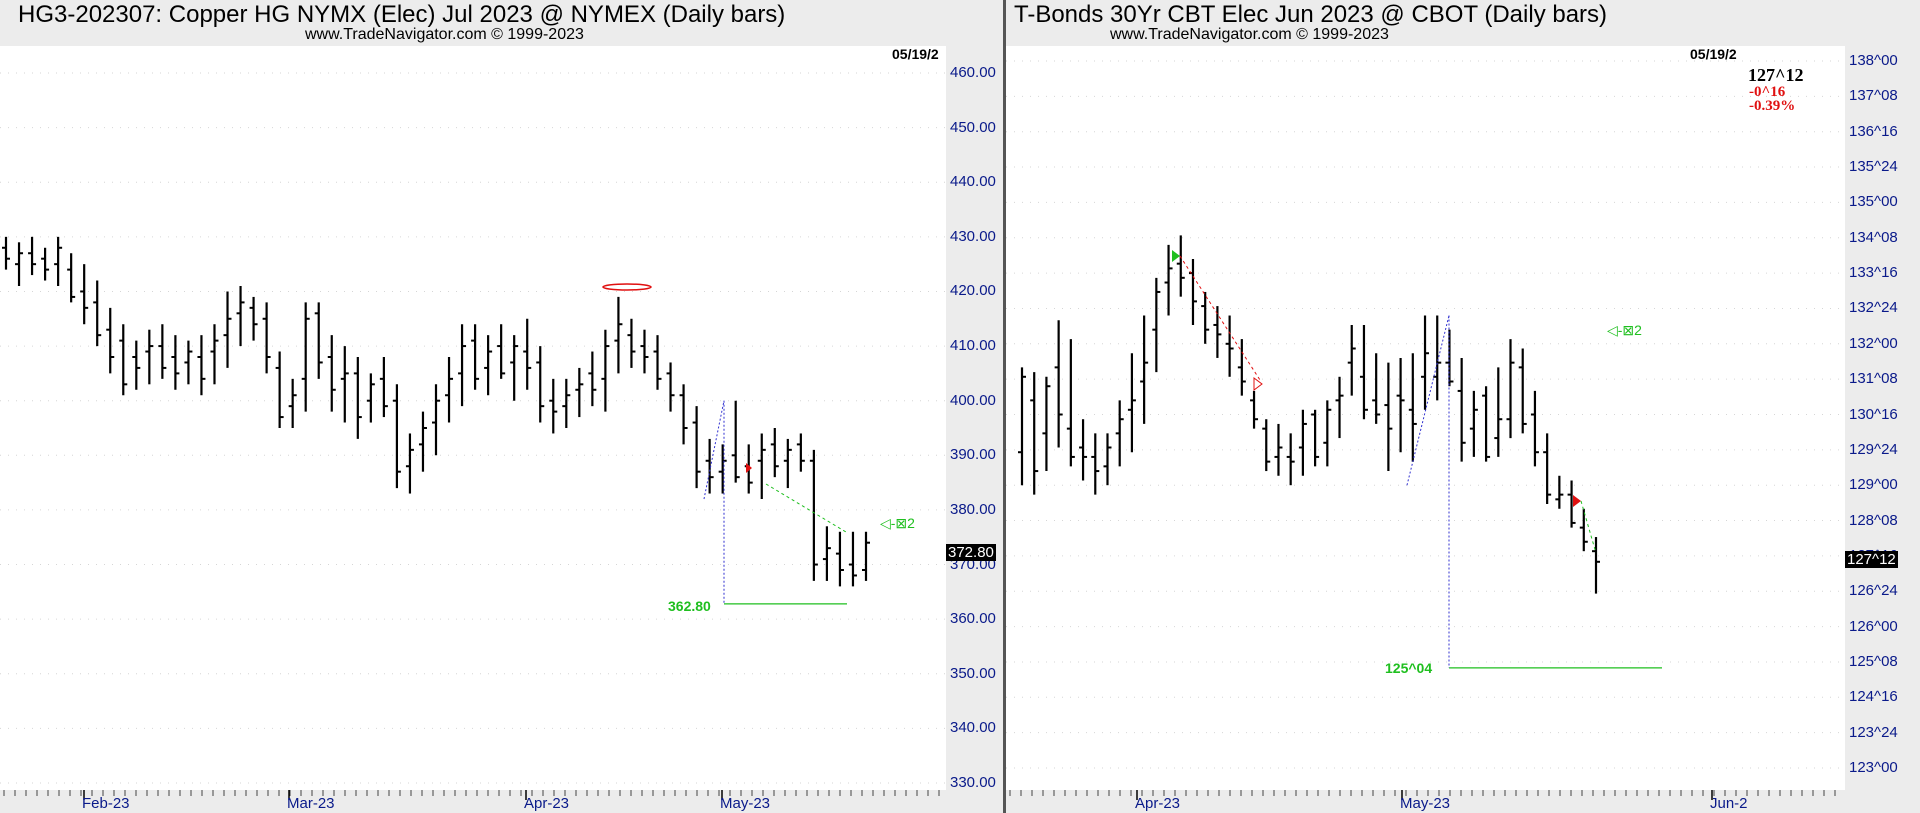 This screenshot has height=813, width=1920. Describe the element at coordinates (973, 291) in the screenshot. I see `price-tick-label: 420.00` at that location.